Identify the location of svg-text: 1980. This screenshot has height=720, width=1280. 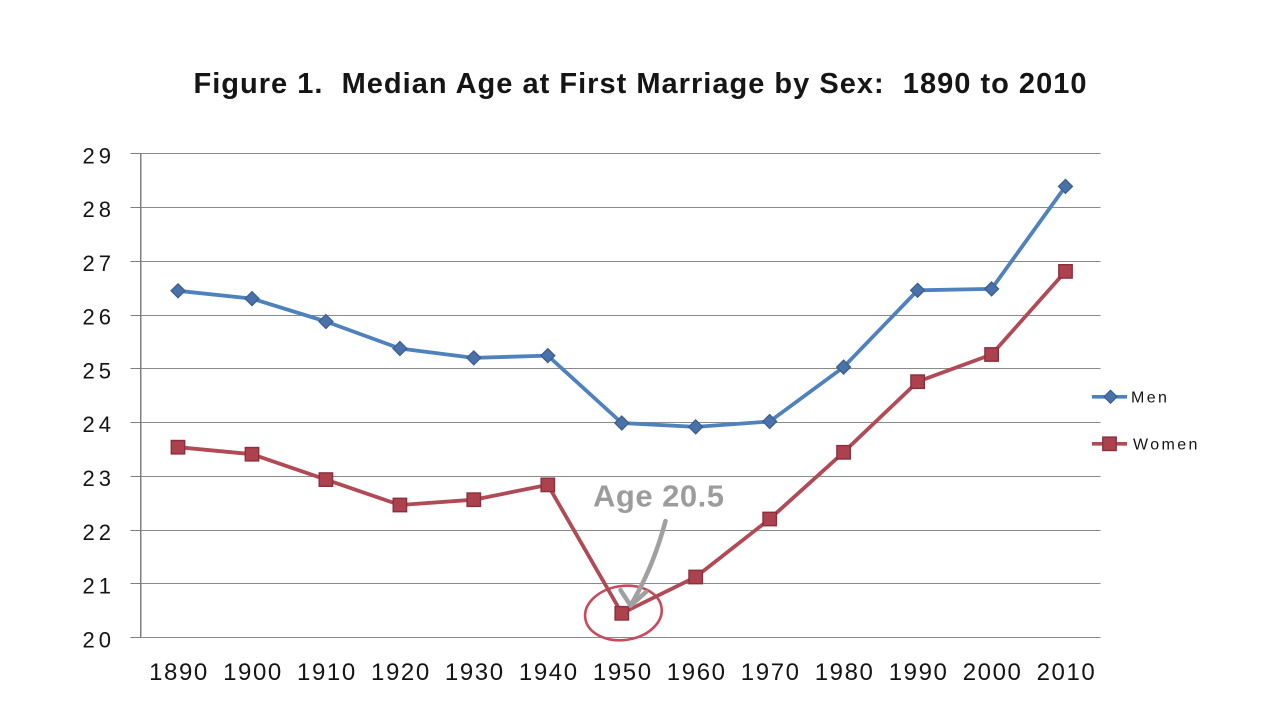
(845, 672).